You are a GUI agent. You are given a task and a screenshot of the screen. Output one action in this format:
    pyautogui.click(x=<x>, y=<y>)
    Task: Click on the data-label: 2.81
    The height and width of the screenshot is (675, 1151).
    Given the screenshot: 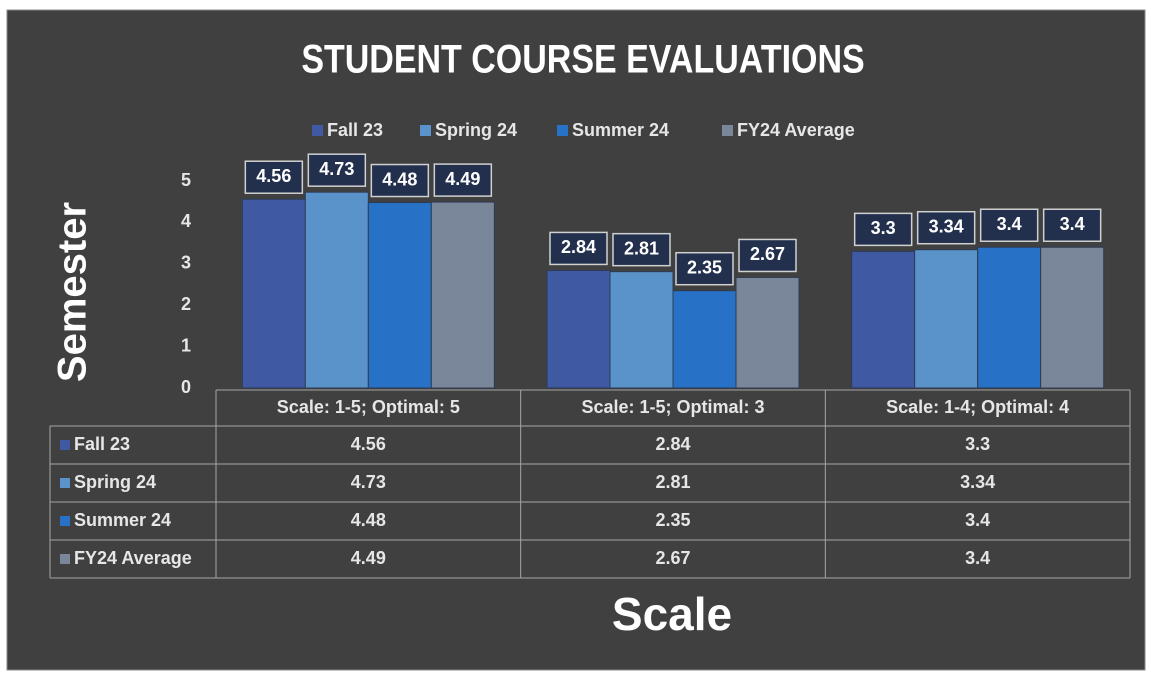 What is the action you would take?
    pyautogui.click(x=641, y=248)
    